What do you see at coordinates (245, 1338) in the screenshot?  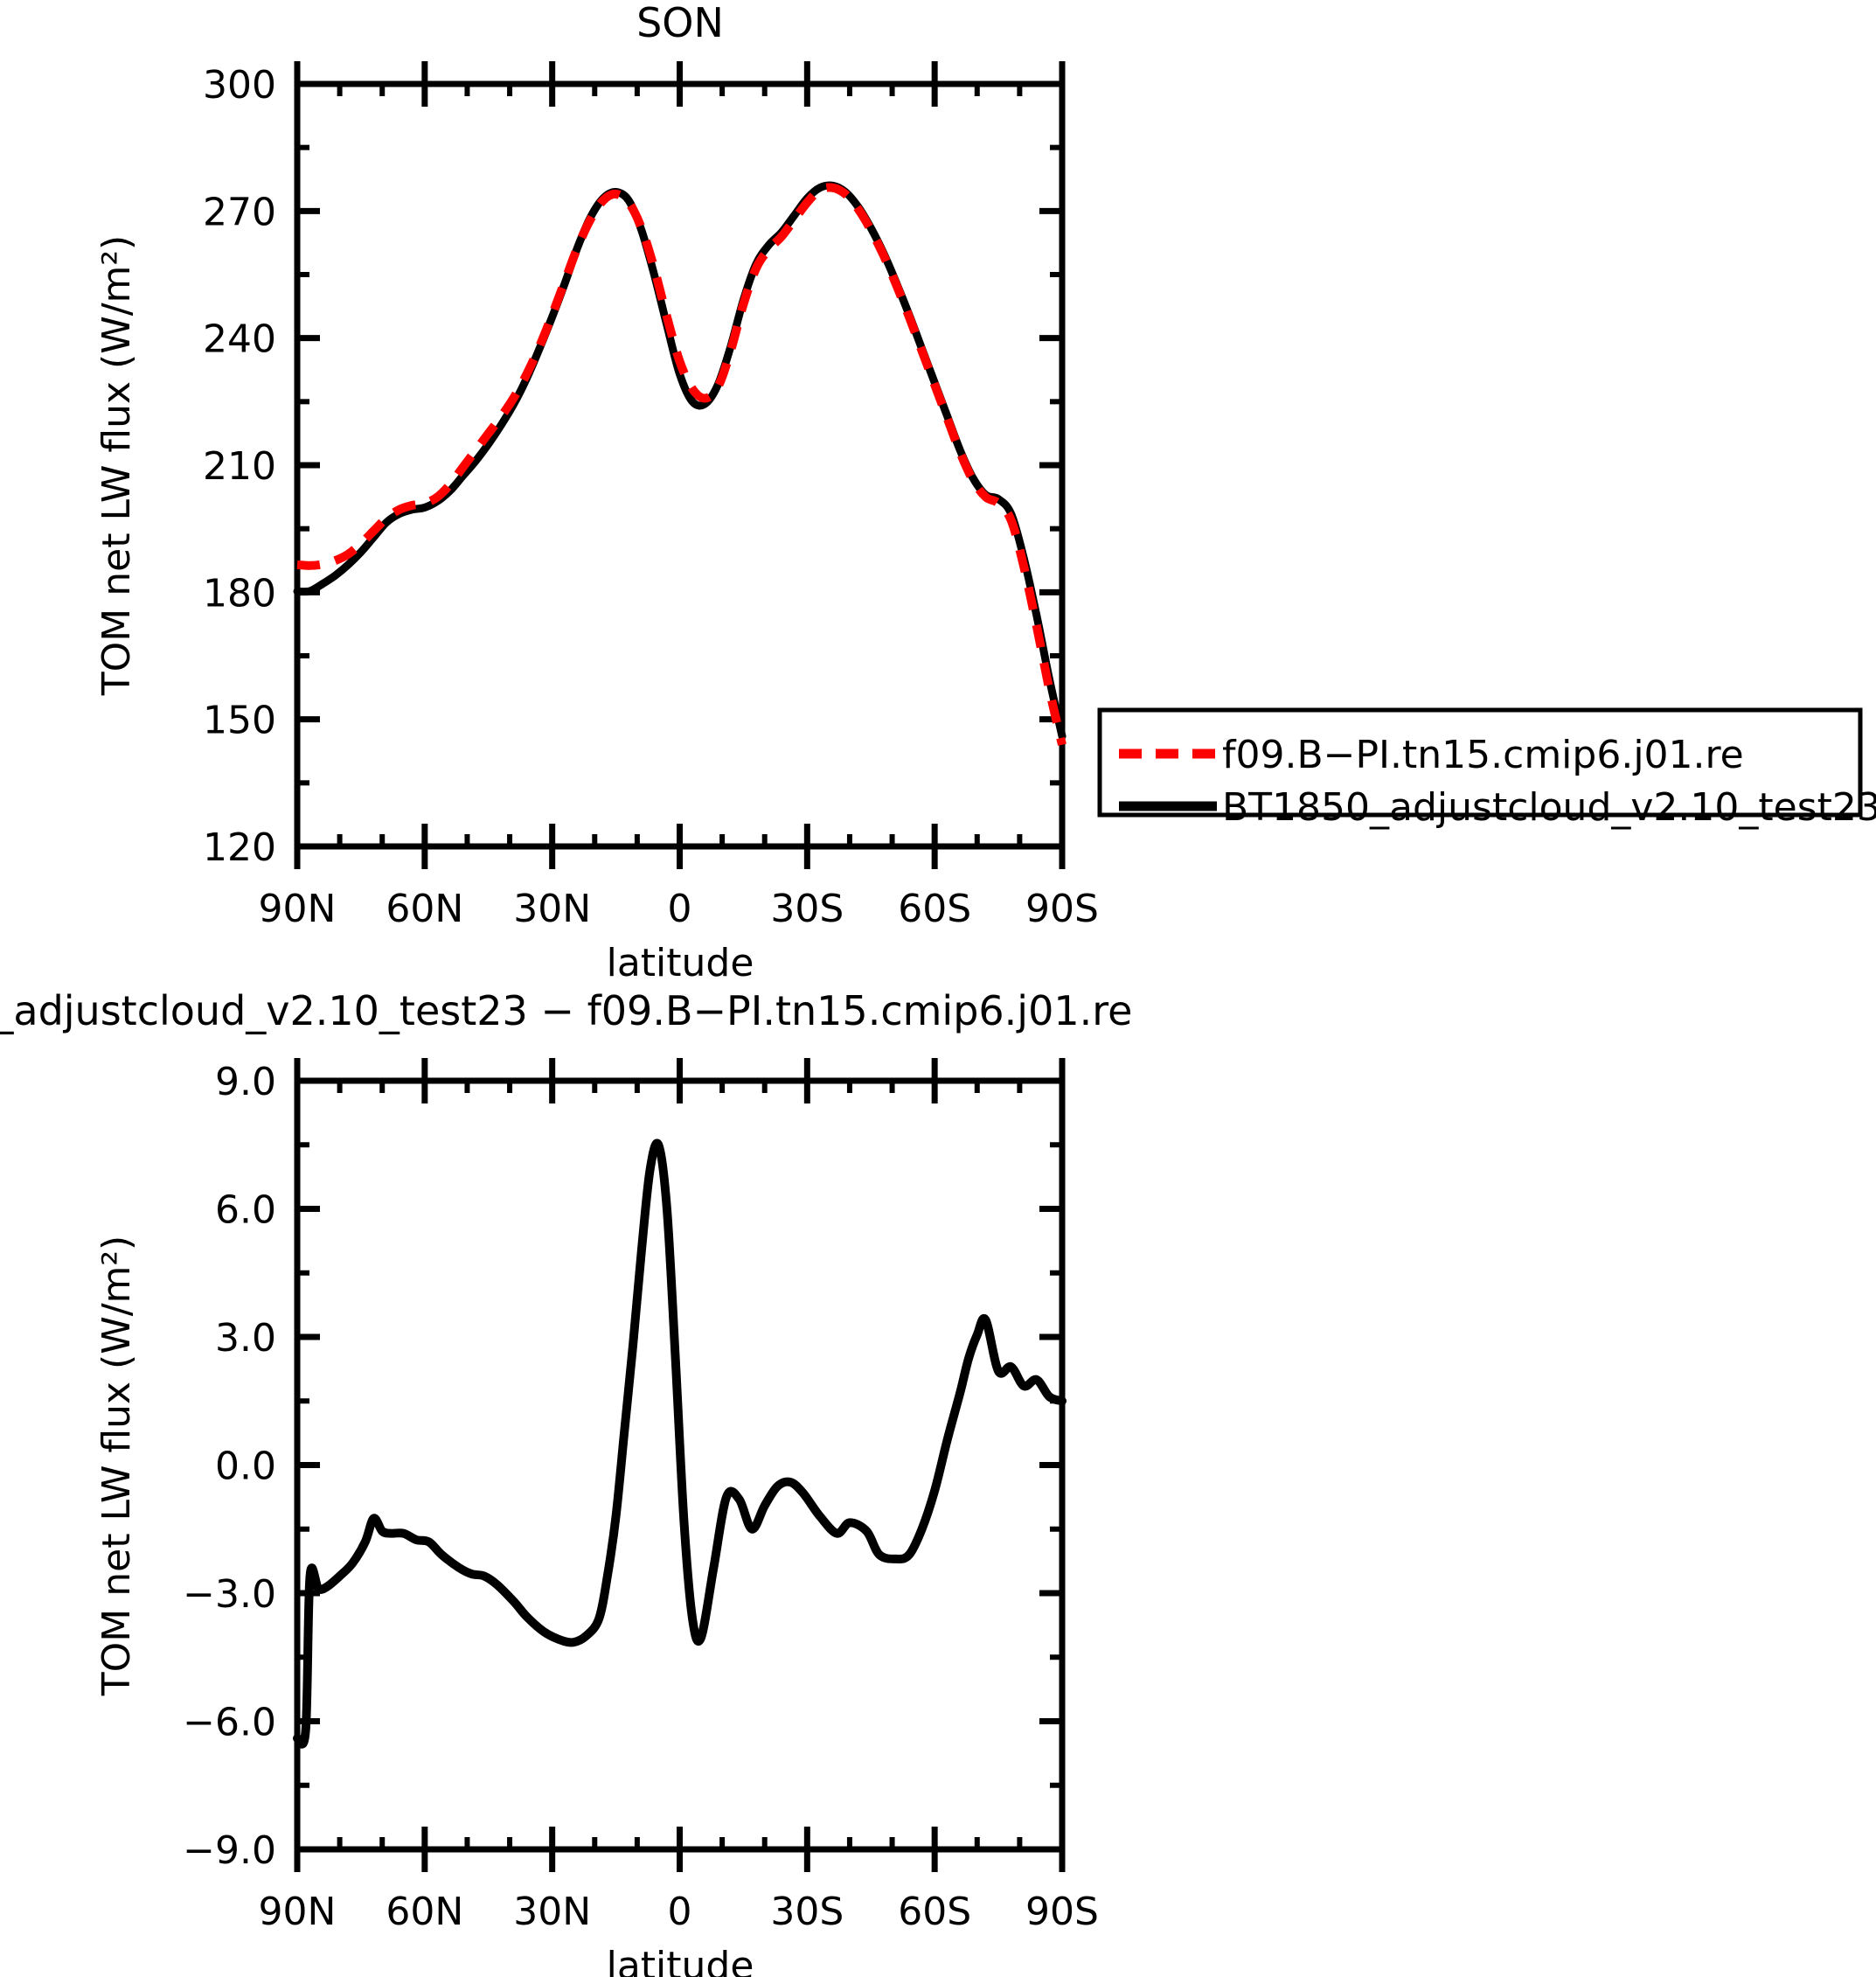 I see `y-tick-label: 3.0` at bounding box center [245, 1338].